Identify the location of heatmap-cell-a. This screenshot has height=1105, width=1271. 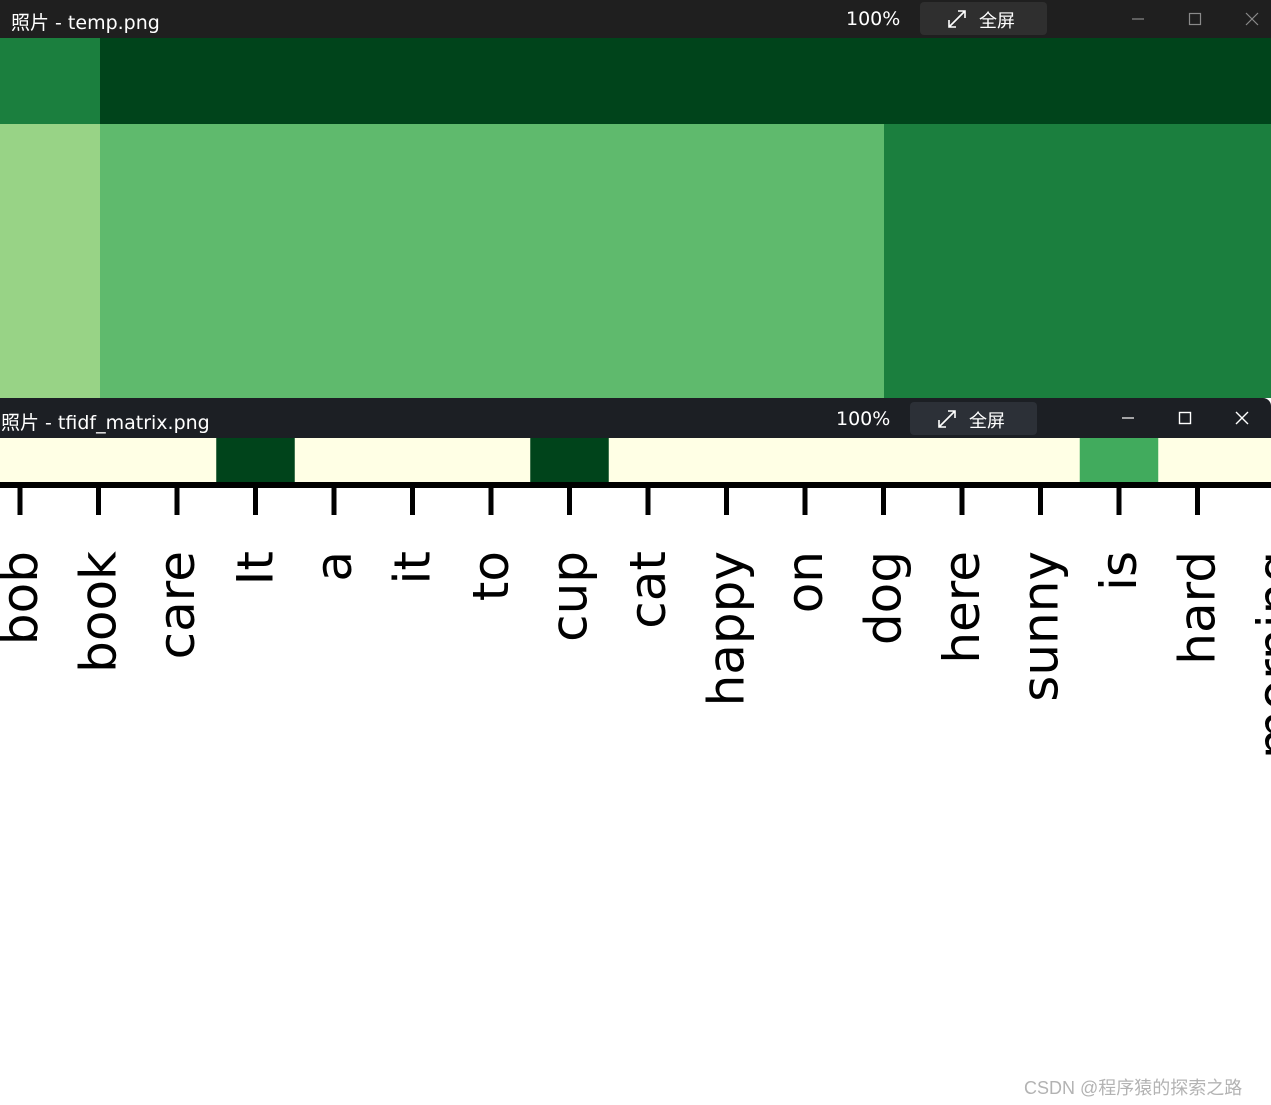
(334, 460).